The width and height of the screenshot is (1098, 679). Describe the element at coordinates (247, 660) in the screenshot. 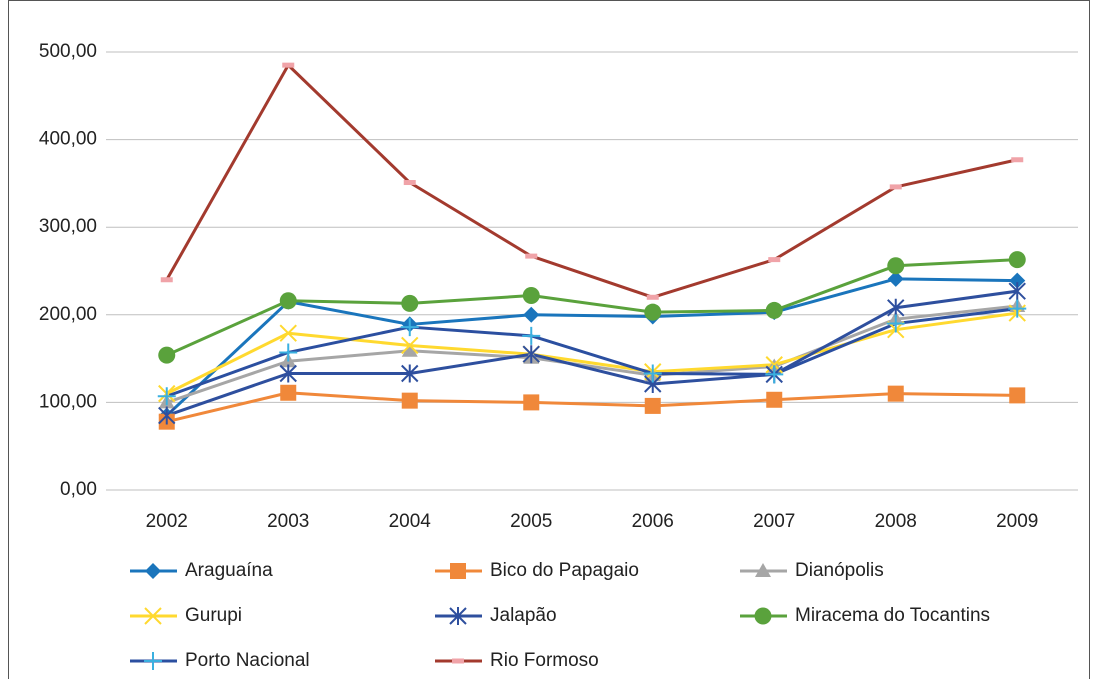

I see `legend-label: Porto Nacional` at that location.